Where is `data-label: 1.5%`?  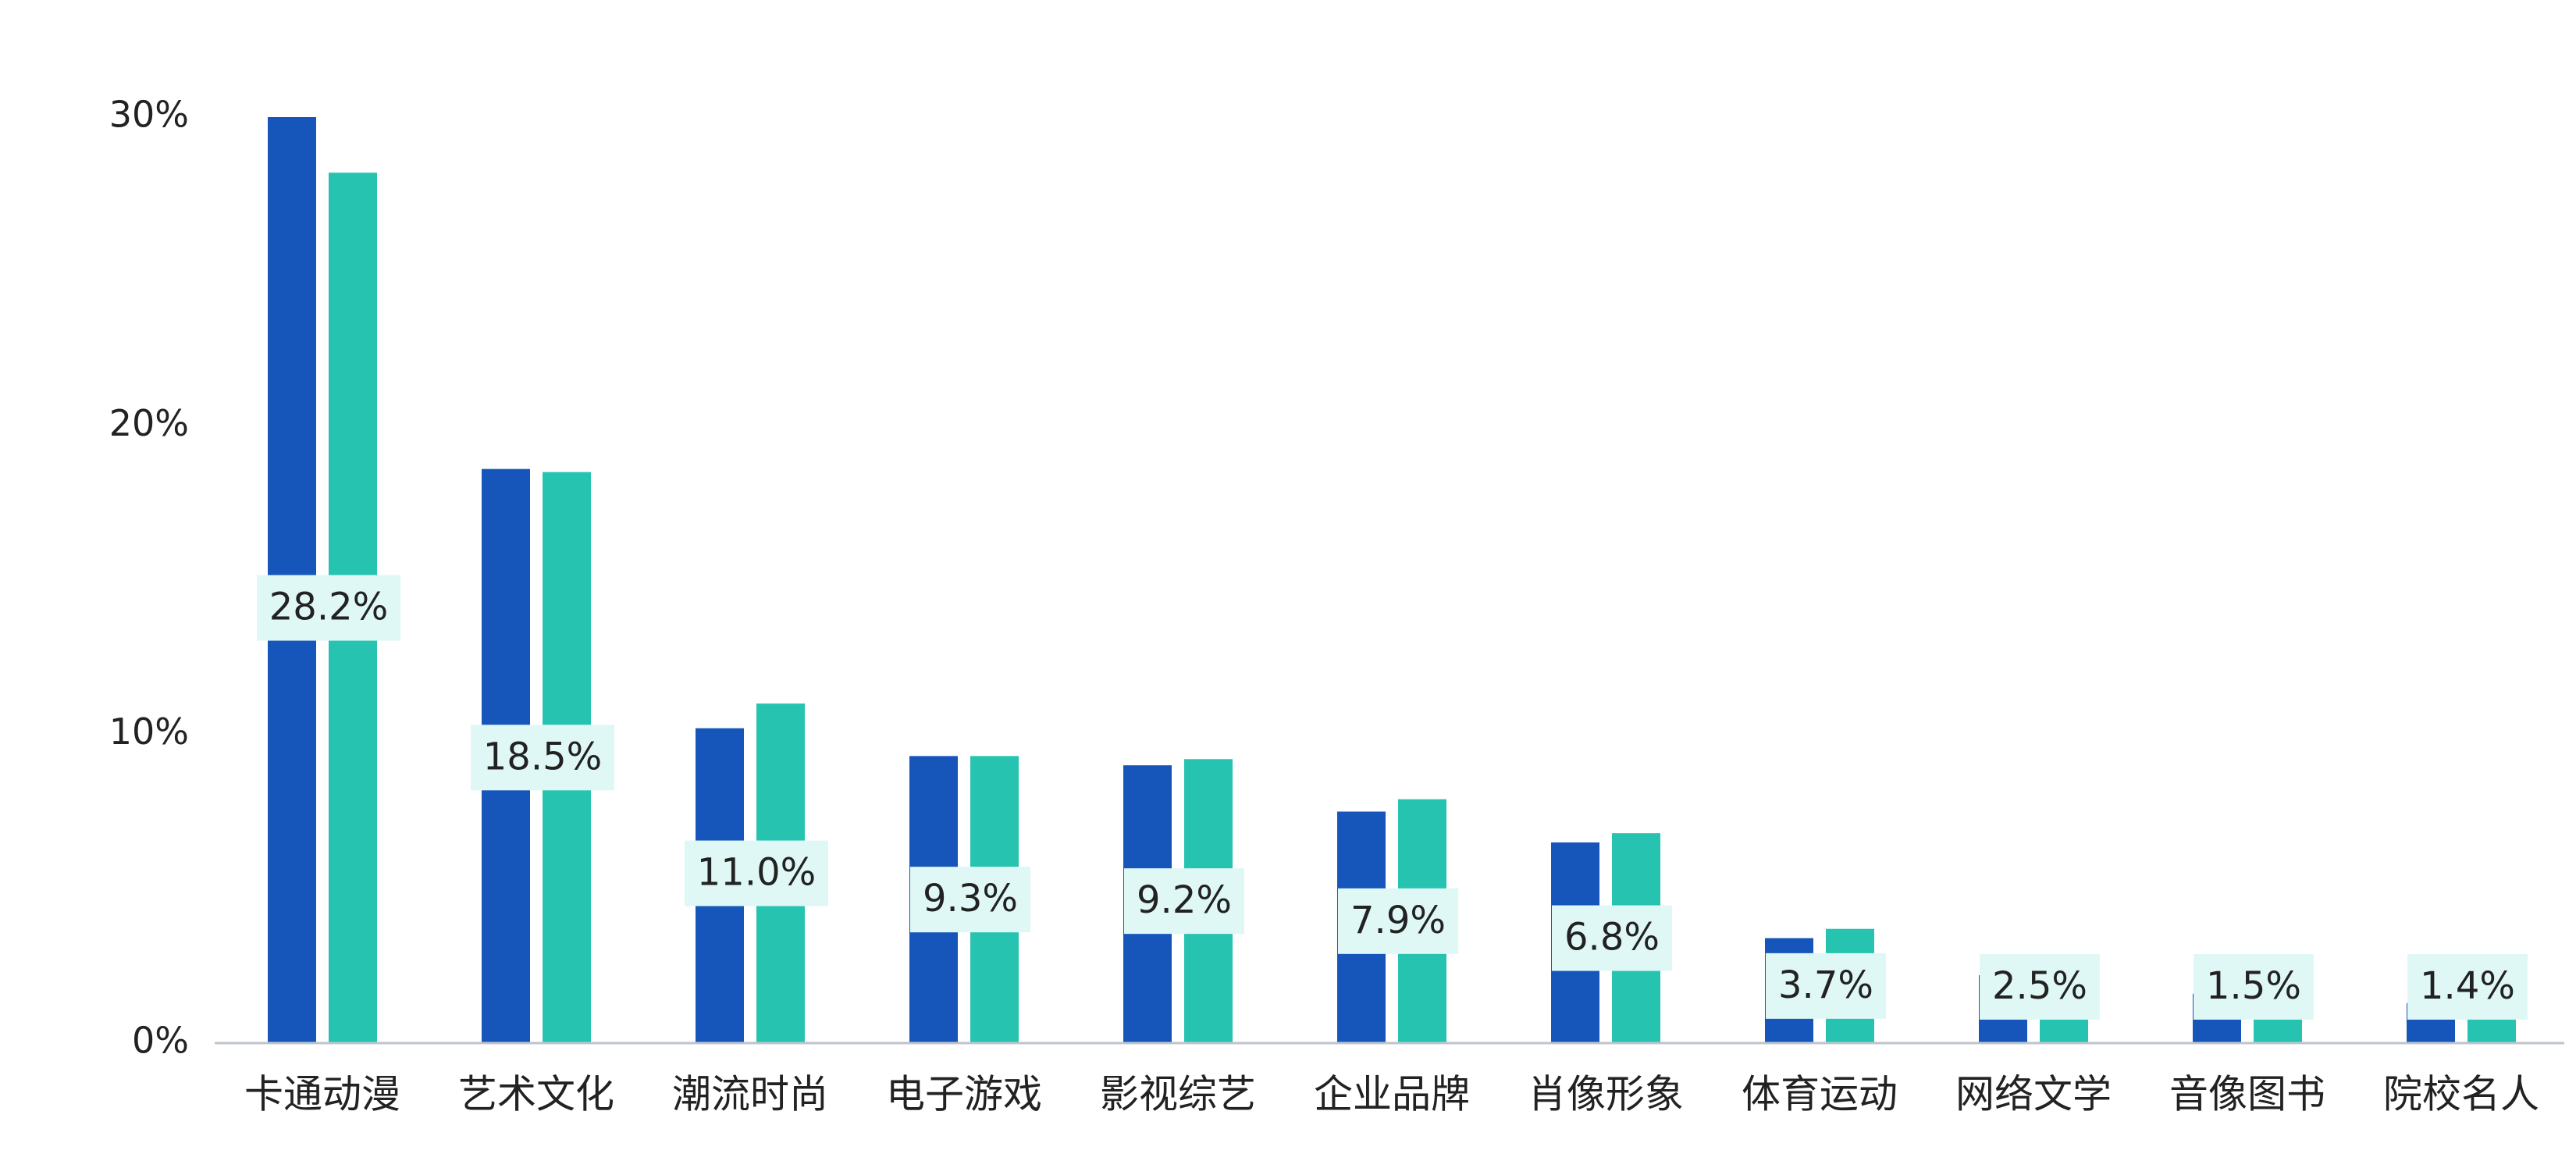 data-label: 1.5% is located at coordinates (2253, 986).